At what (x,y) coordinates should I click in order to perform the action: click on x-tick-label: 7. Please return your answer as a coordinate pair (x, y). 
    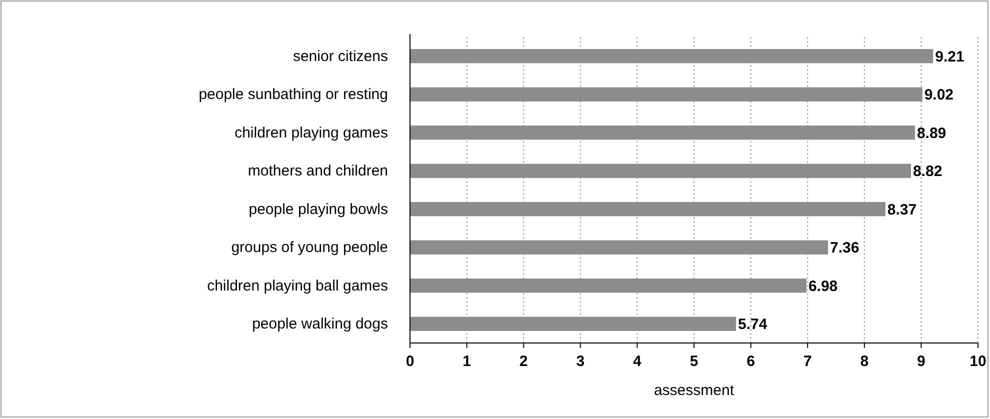
    Looking at the image, I should click on (807, 361).